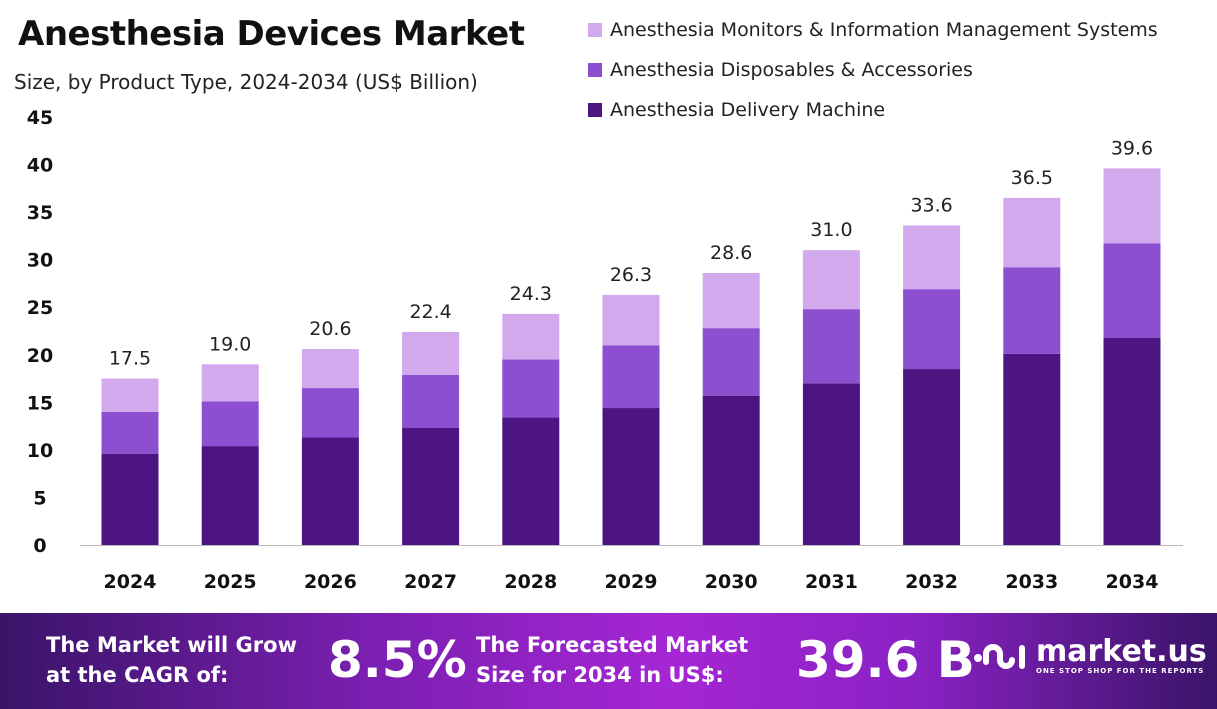  I want to click on data-label: 17.5, so click(130, 359).